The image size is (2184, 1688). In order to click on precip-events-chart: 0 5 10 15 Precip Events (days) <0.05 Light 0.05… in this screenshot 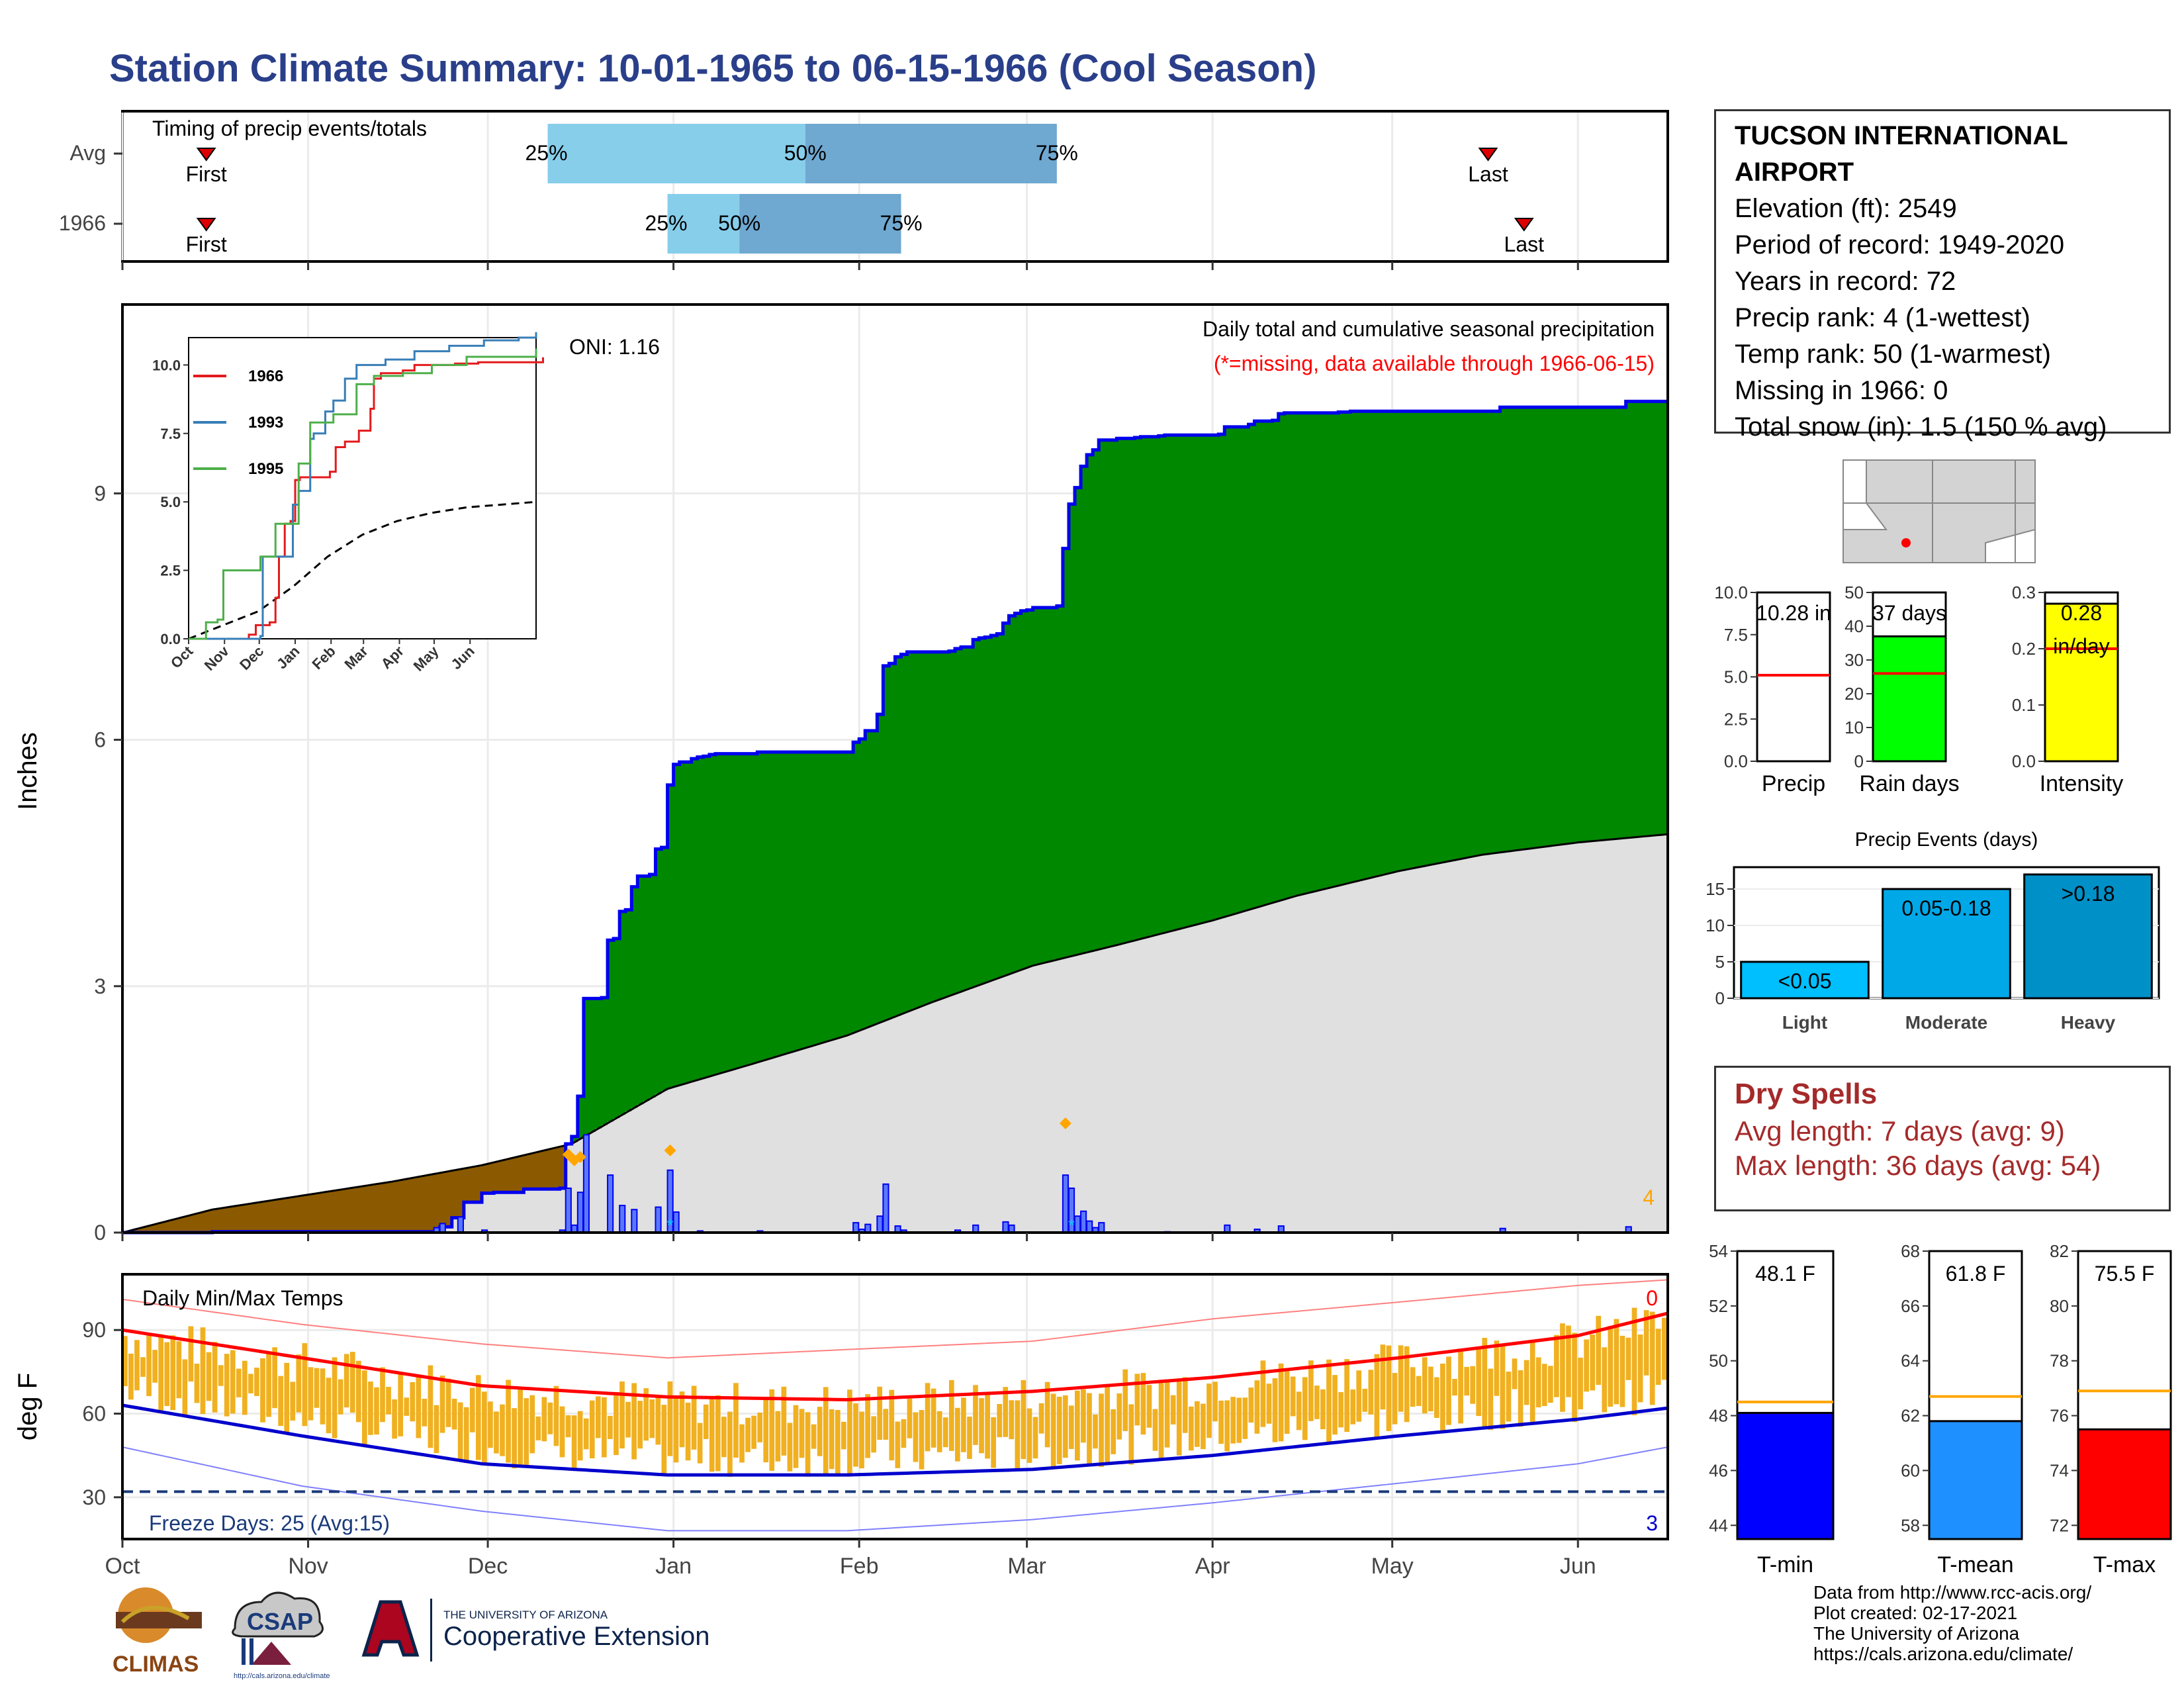, I will do `click(1933, 931)`.